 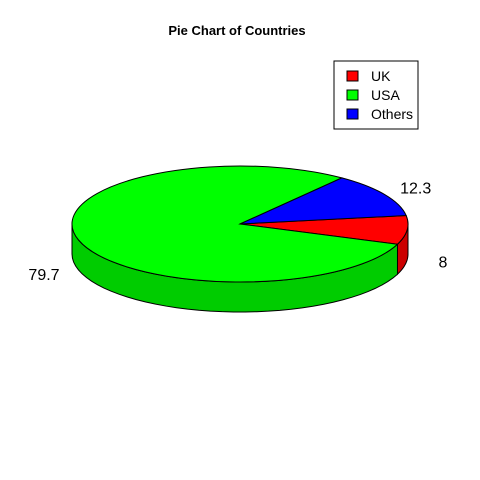 I want to click on legend: UK USA Others, so click(x=376, y=95).